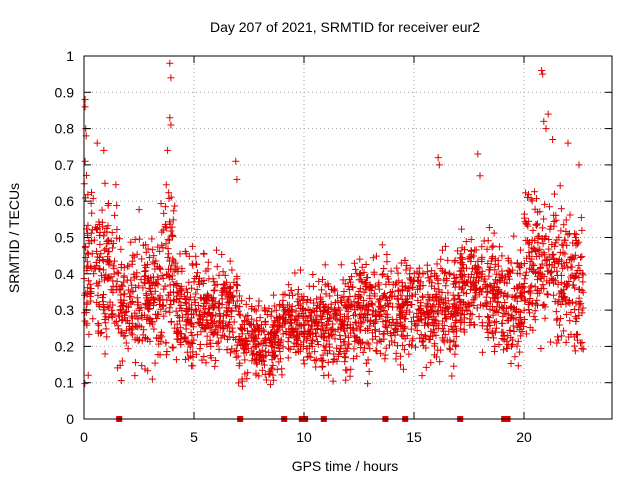 This screenshot has height=480, width=640. I want to click on y-tick-label: 0, so click(70, 419).